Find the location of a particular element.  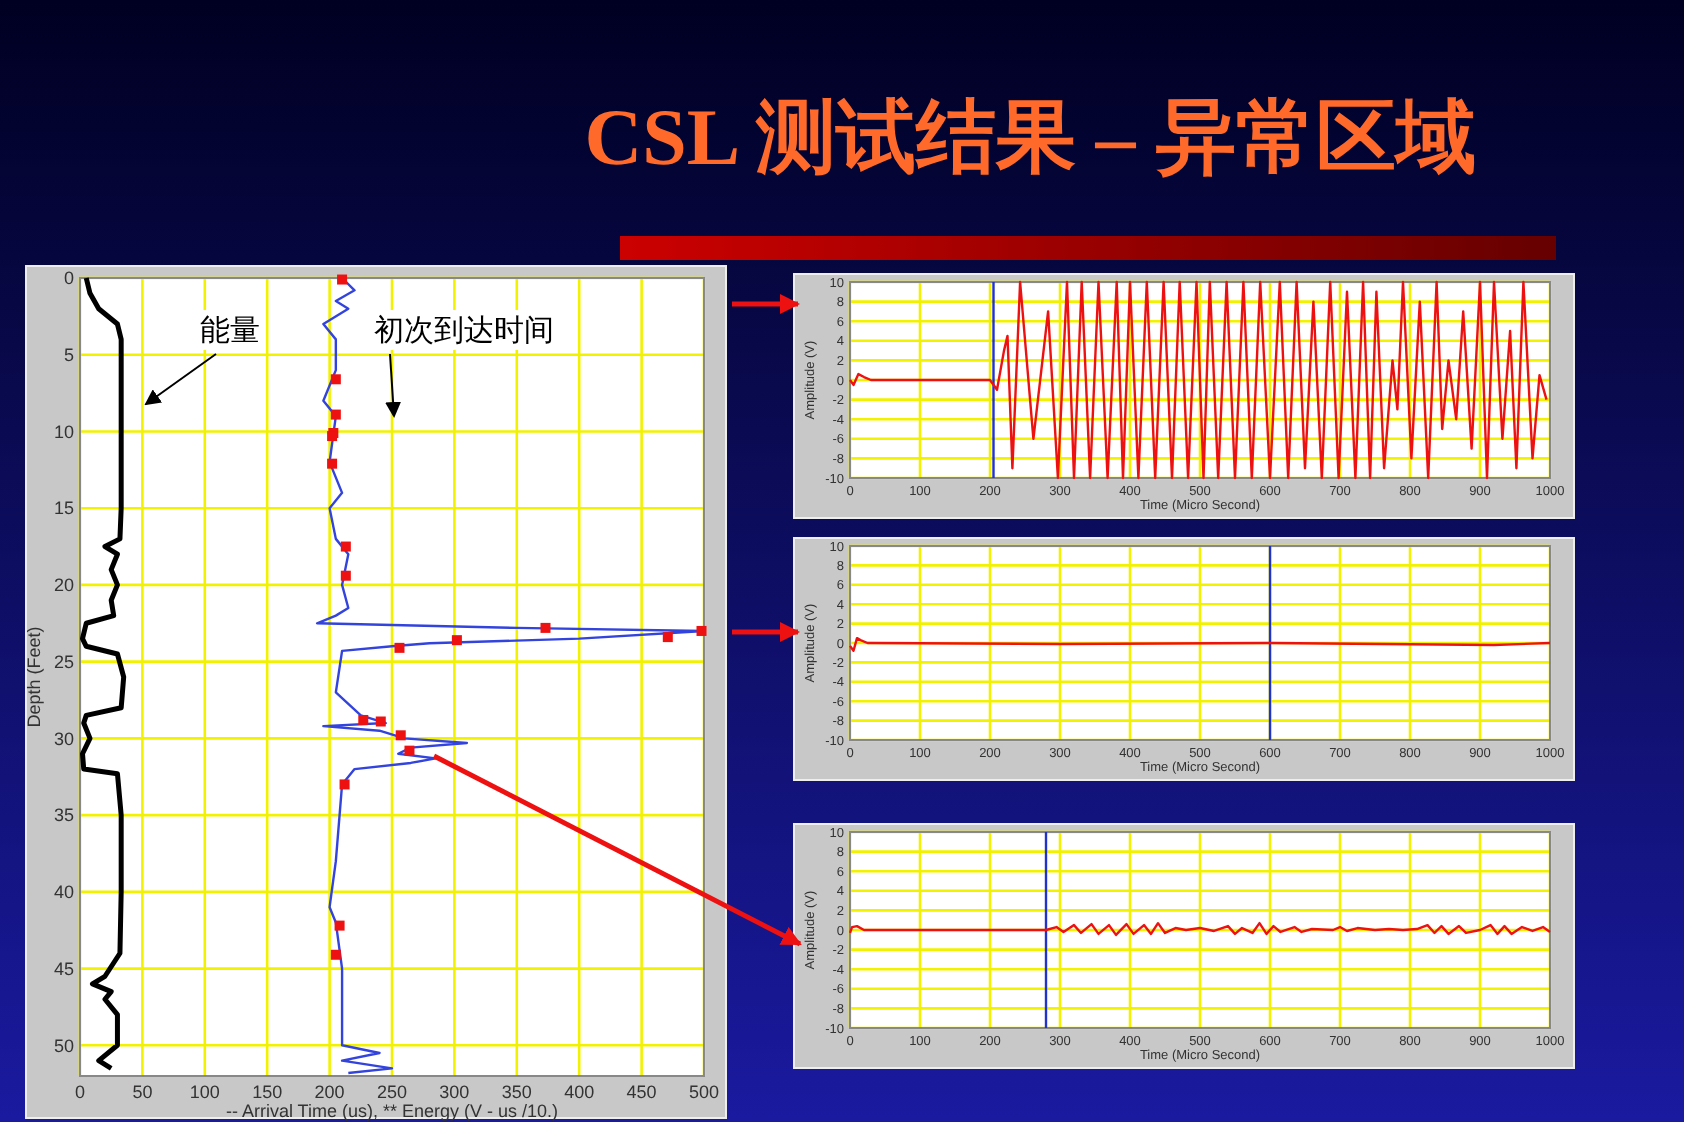

x-tick-label: 250 is located at coordinates (392, 1092).